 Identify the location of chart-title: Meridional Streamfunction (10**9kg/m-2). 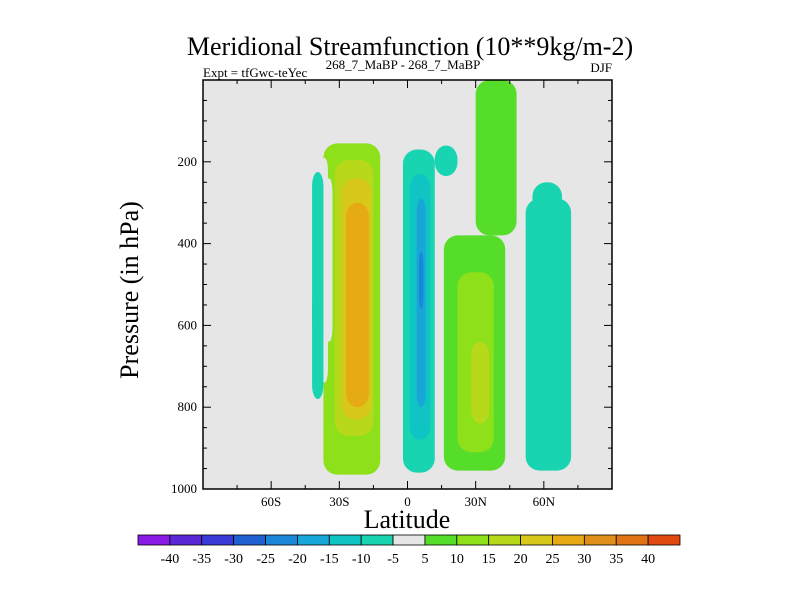
(410, 46).